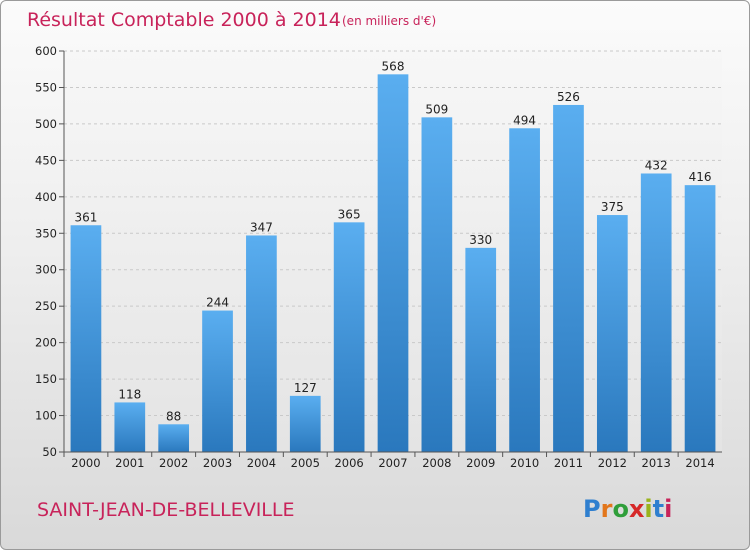  What do you see at coordinates (305, 388) in the screenshot?
I see `data-label-2005: 127` at bounding box center [305, 388].